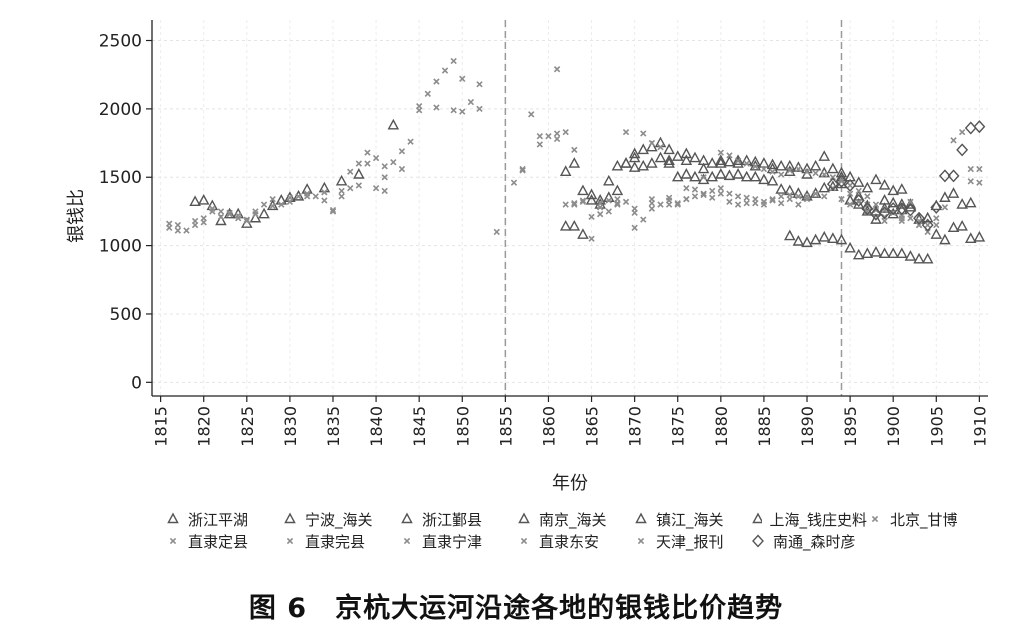  What do you see at coordinates (570, 483) in the screenshot?
I see `x-axis-label: 年份` at bounding box center [570, 483].